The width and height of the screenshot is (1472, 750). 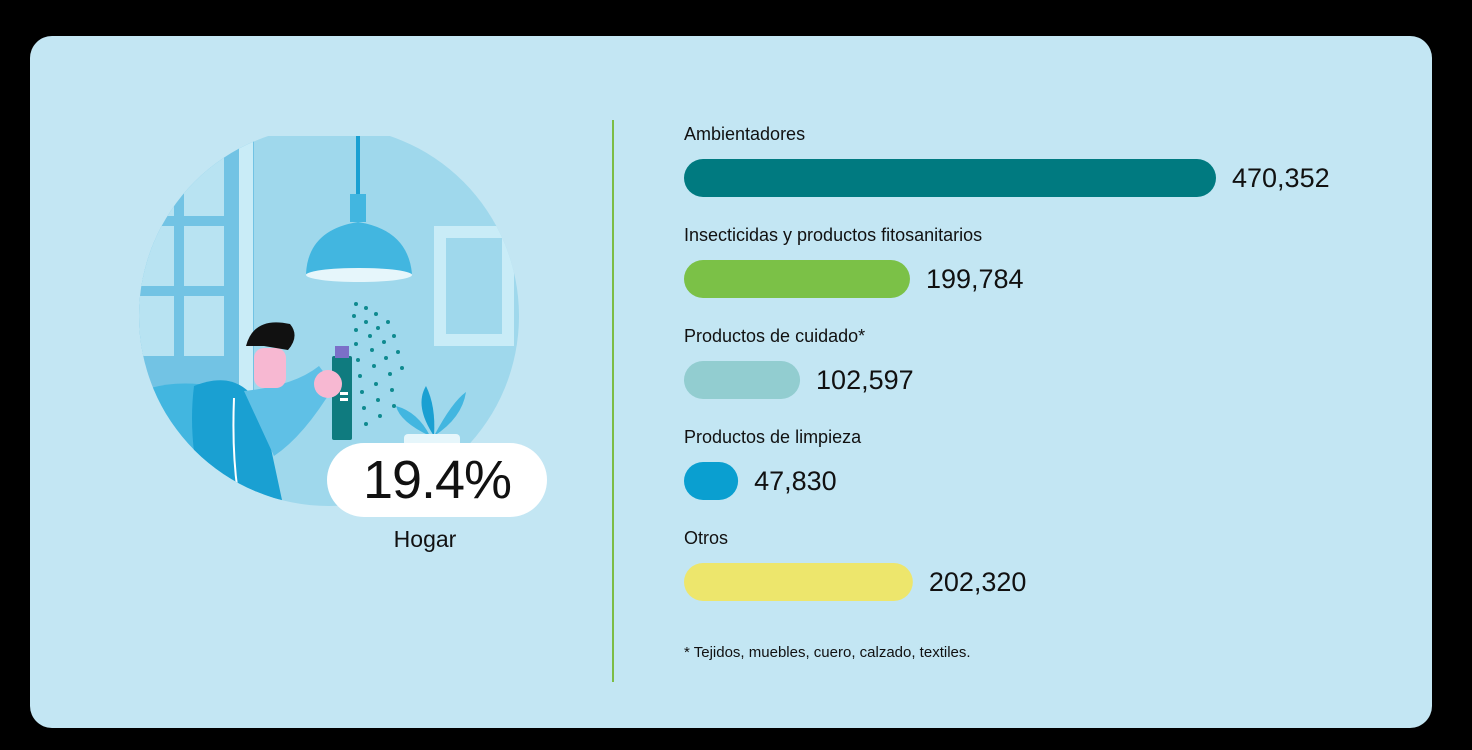 What do you see at coordinates (270, 368) in the screenshot?
I see `face` at bounding box center [270, 368].